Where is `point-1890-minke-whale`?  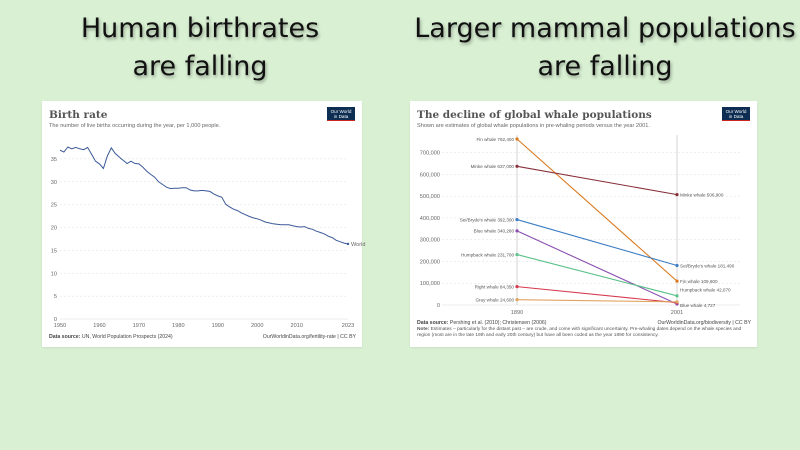
point-1890-minke-whale is located at coordinates (517, 166).